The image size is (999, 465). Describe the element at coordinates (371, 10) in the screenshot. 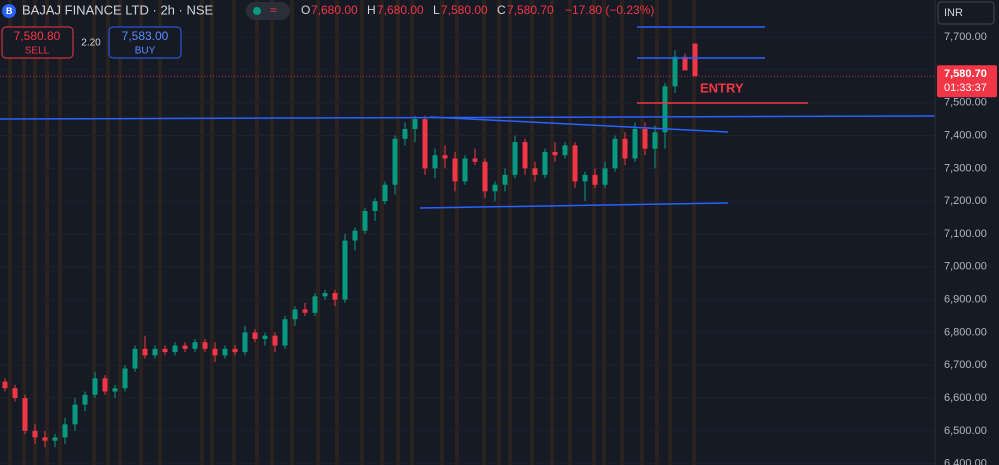

I see `ohlc-h-label: H` at that location.